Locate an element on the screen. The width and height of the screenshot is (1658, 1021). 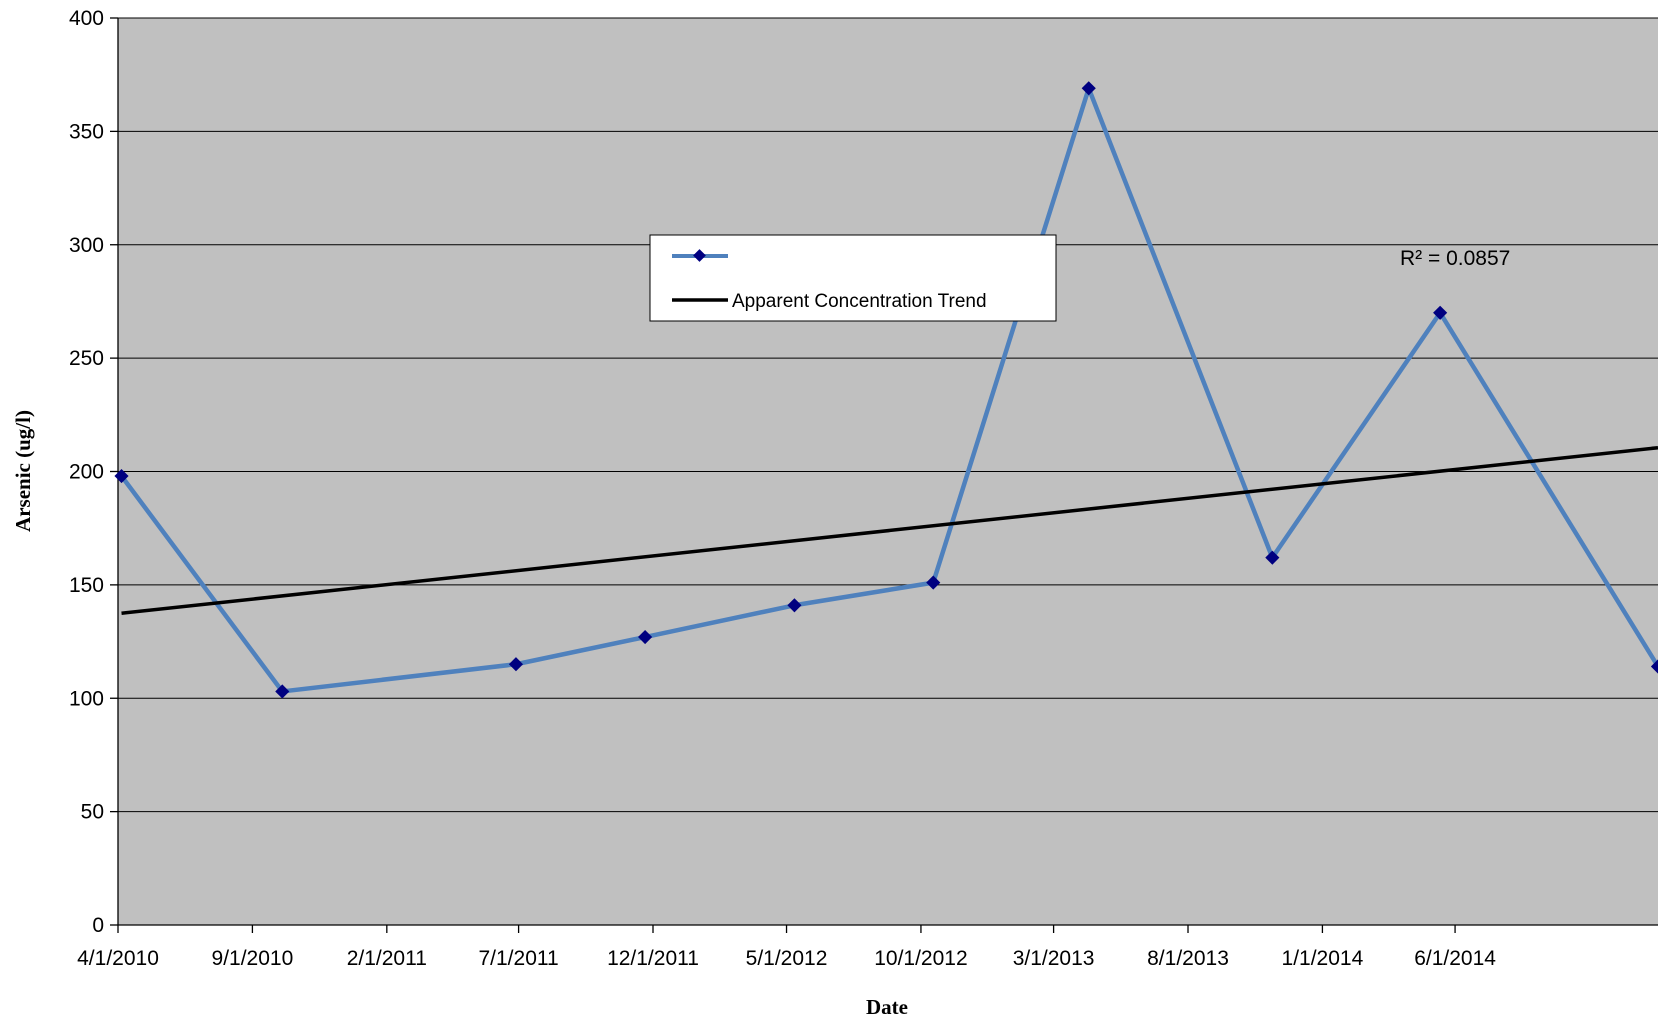
y-tick-label: 50 is located at coordinates (92, 812).